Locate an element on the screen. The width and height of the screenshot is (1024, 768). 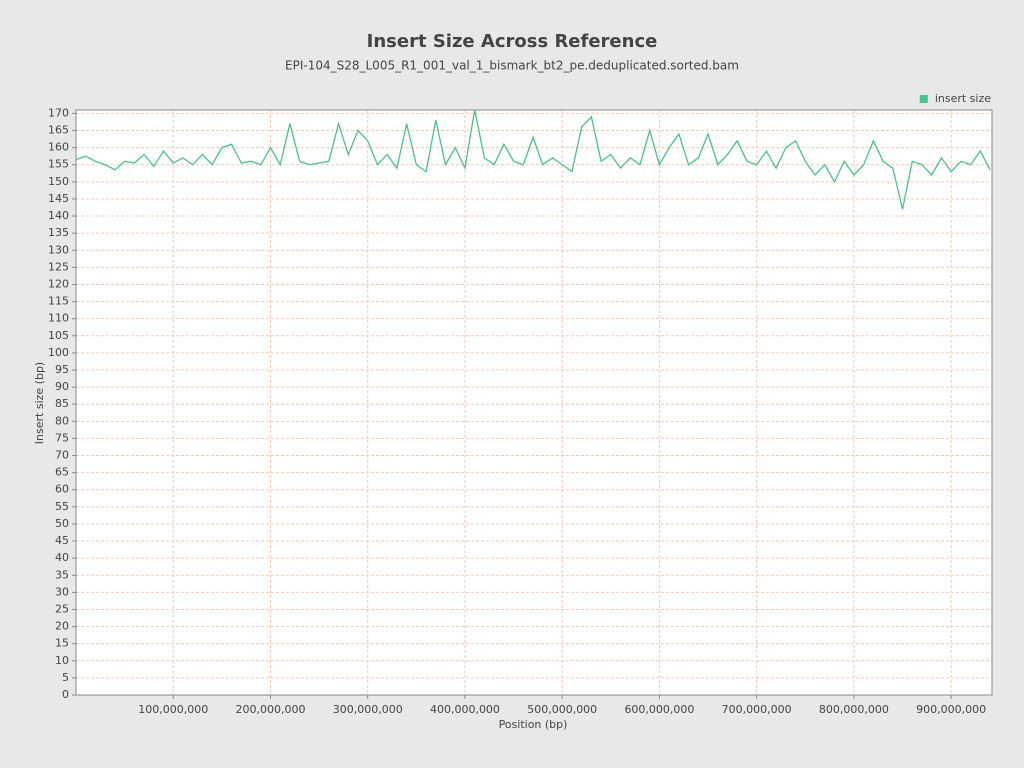
x-tick-label: 700,000,000 is located at coordinates (757, 709).